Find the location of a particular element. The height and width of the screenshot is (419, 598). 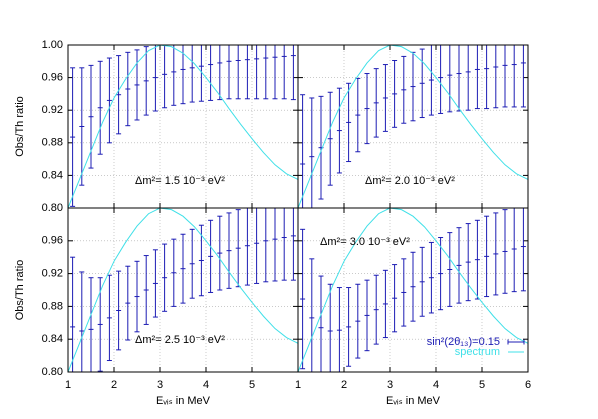

x-tick-label: 6 is located at coordinates (528, 385).